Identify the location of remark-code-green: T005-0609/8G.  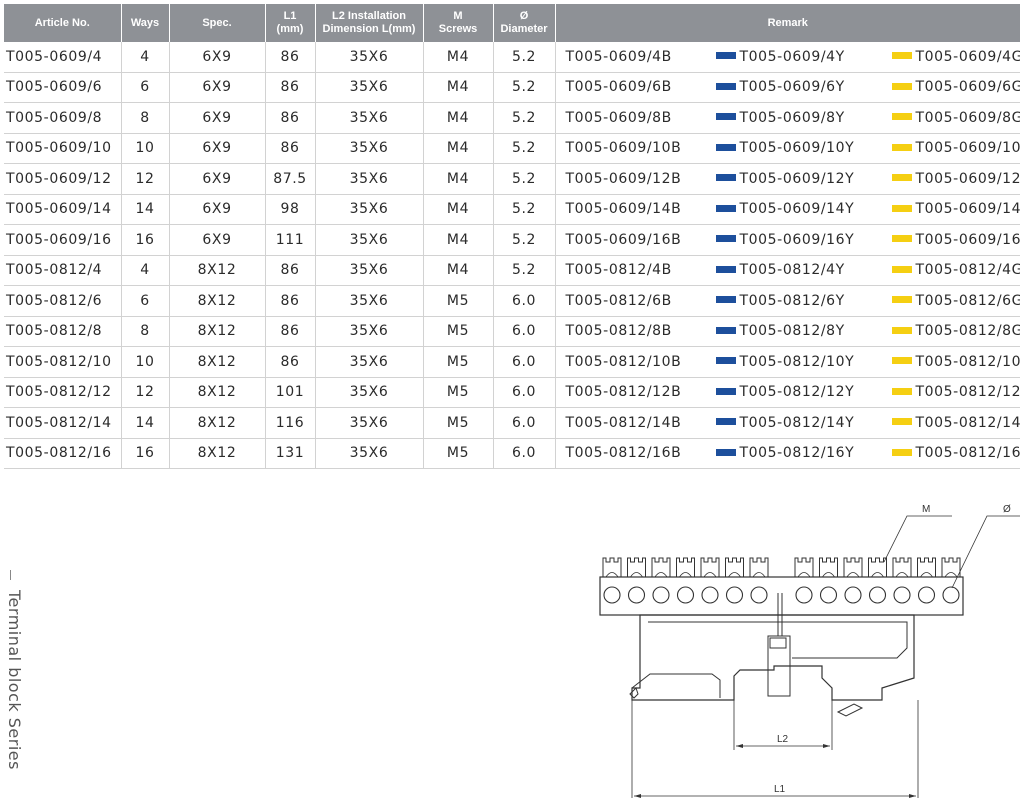
(968, 117).